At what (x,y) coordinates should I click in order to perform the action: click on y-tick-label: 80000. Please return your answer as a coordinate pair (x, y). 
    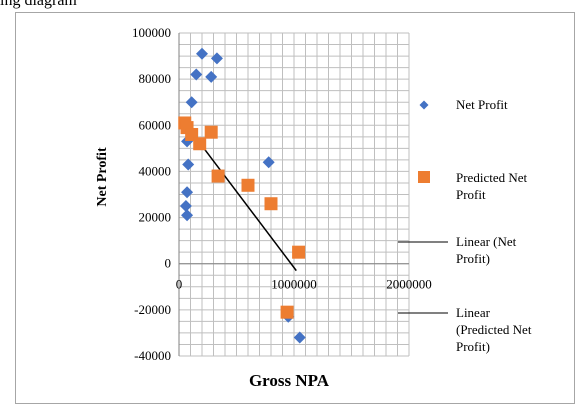
    Looking at the image, I should click on (155, 78).